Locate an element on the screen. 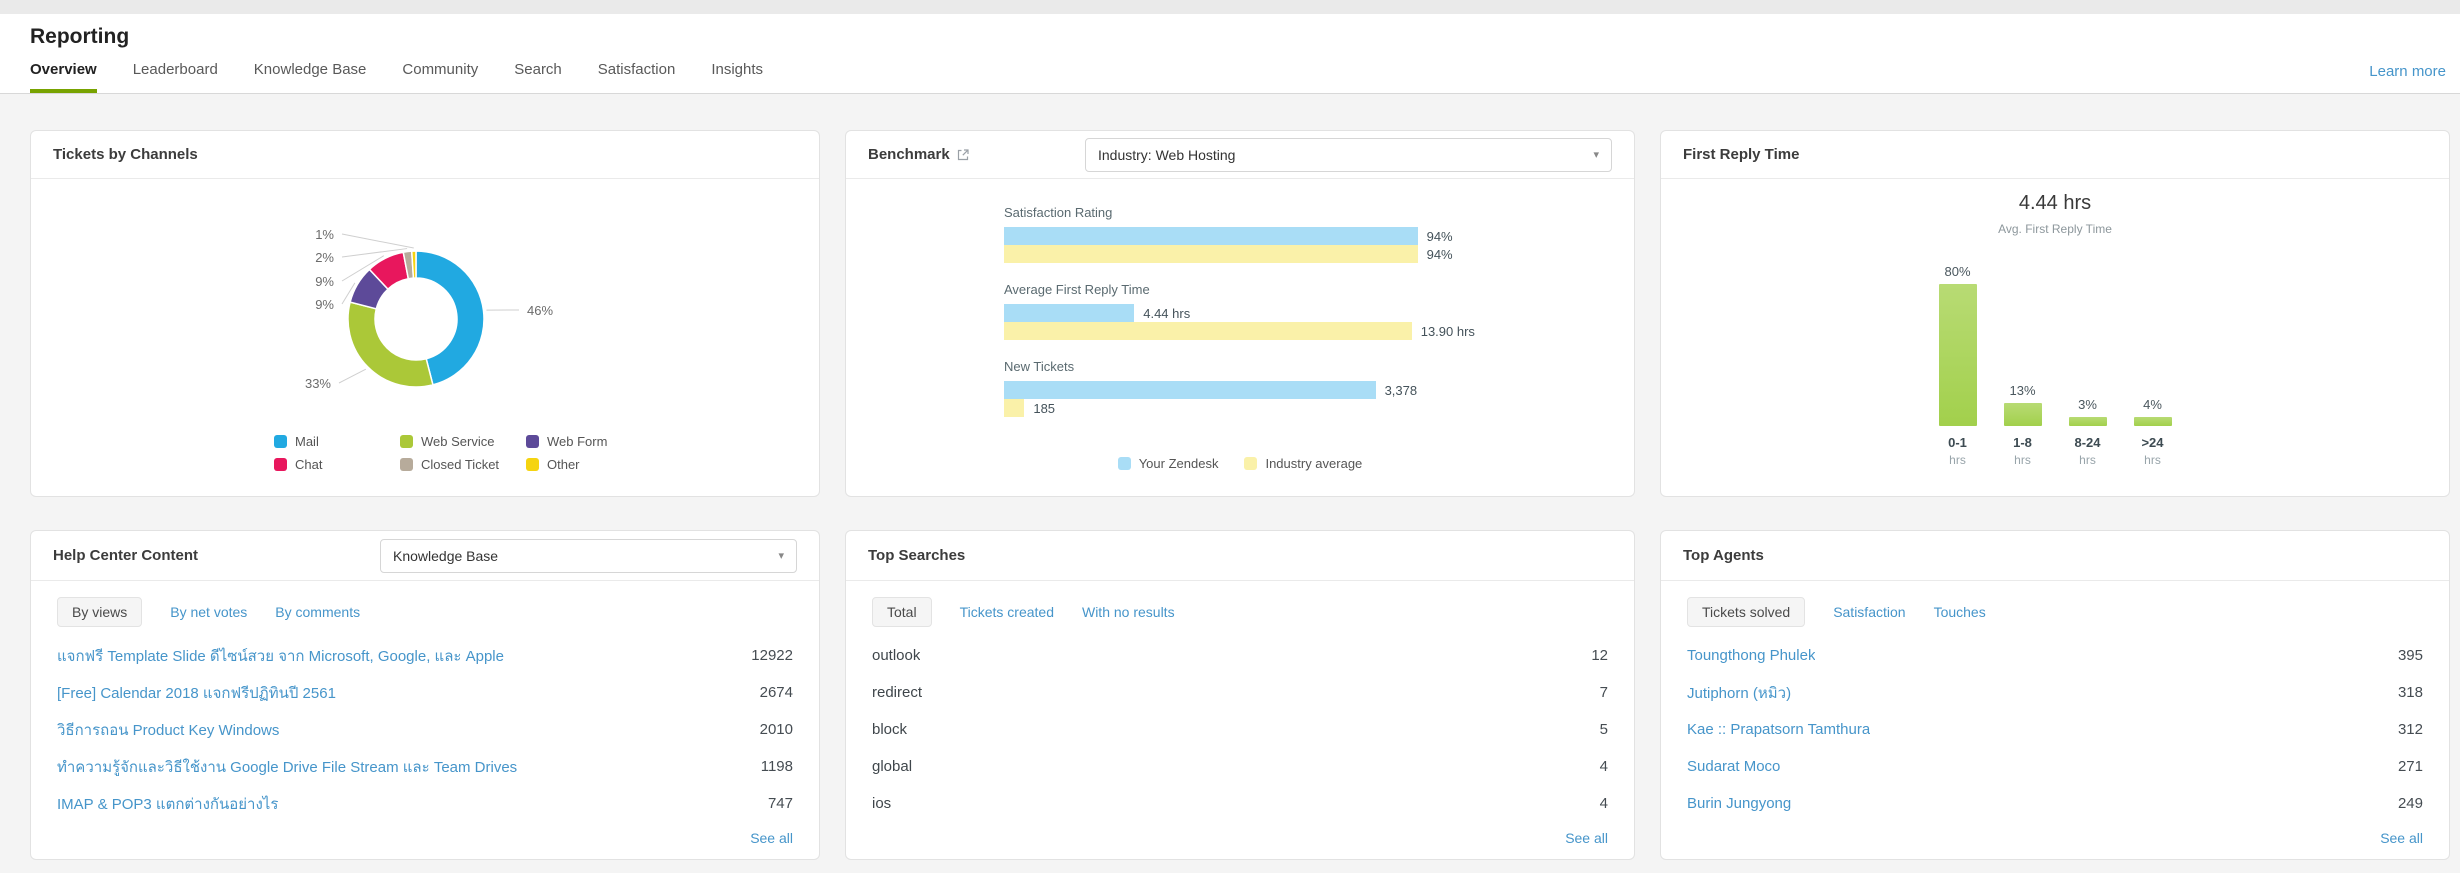 This screenshot has width=2460, height=873. first-reply-time-axis: 0-1 hrs 1-8 hrs 8-24 hrs >24 hrs is located at coordinates (2055, 451).